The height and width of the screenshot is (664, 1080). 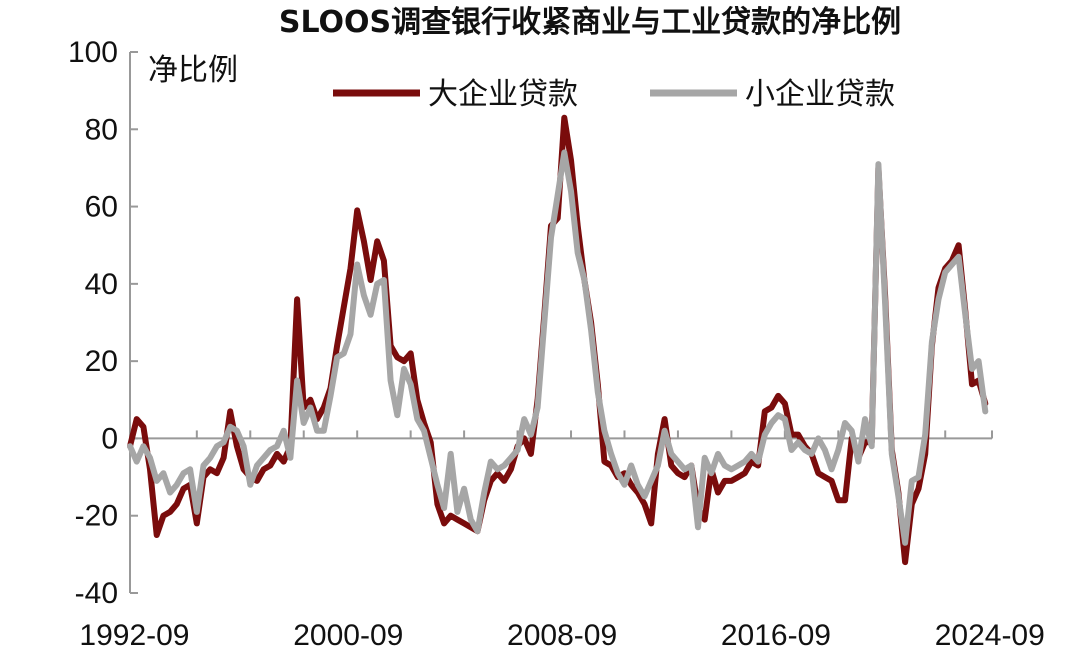 What do you see at coordinates (96, 593) in the screenshot?
I see `y-tick-label: -40` at bounding box center [96, 593].